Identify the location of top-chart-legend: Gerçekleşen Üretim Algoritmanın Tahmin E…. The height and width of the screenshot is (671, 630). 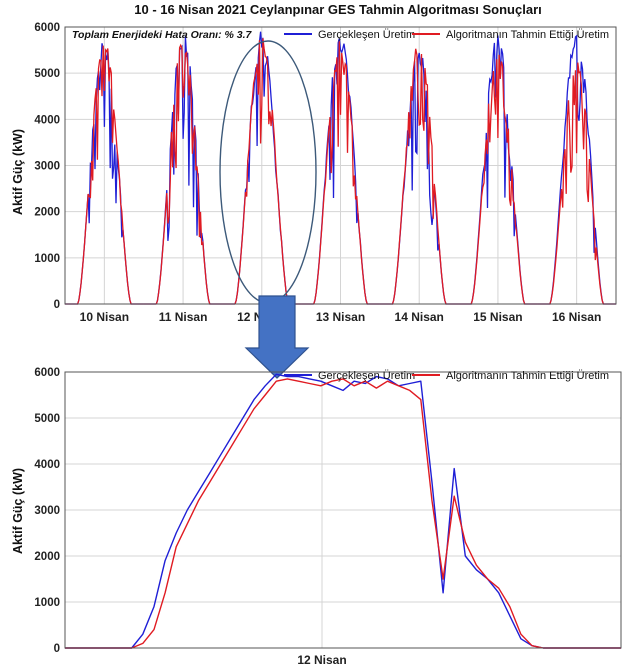
(446, 35).